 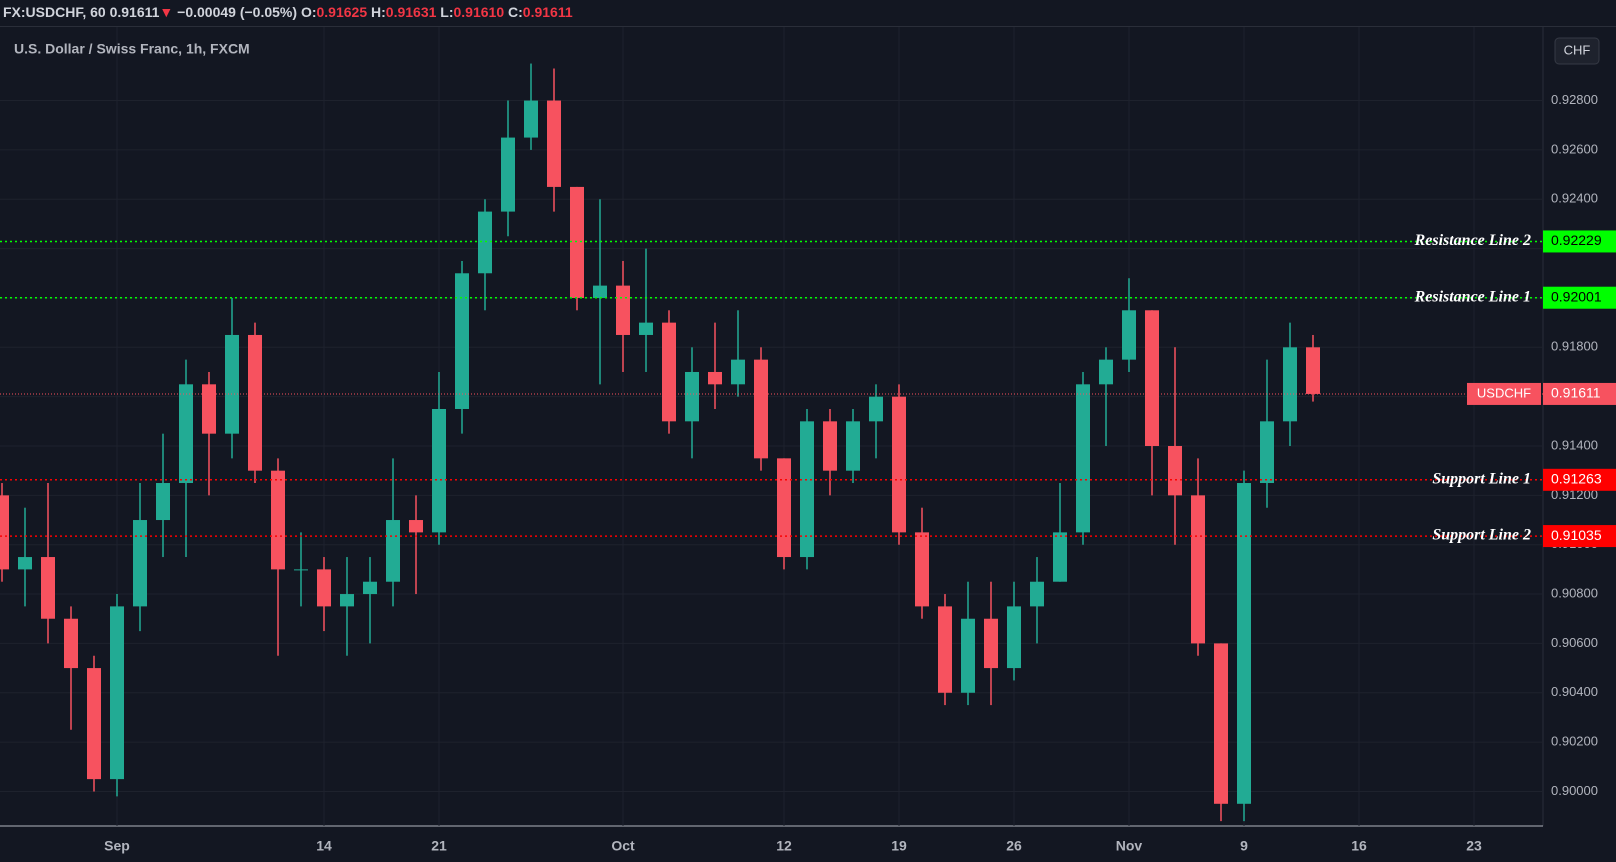 I want to click on x-tick-label: 23, so click(x=1474, y=846).